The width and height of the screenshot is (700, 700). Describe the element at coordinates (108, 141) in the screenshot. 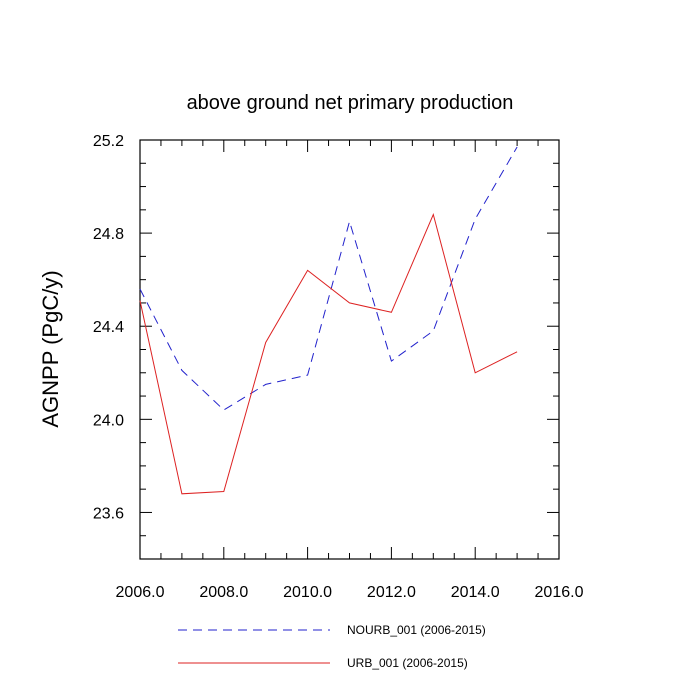

I see `y-tick-label: 25.2` at that location.